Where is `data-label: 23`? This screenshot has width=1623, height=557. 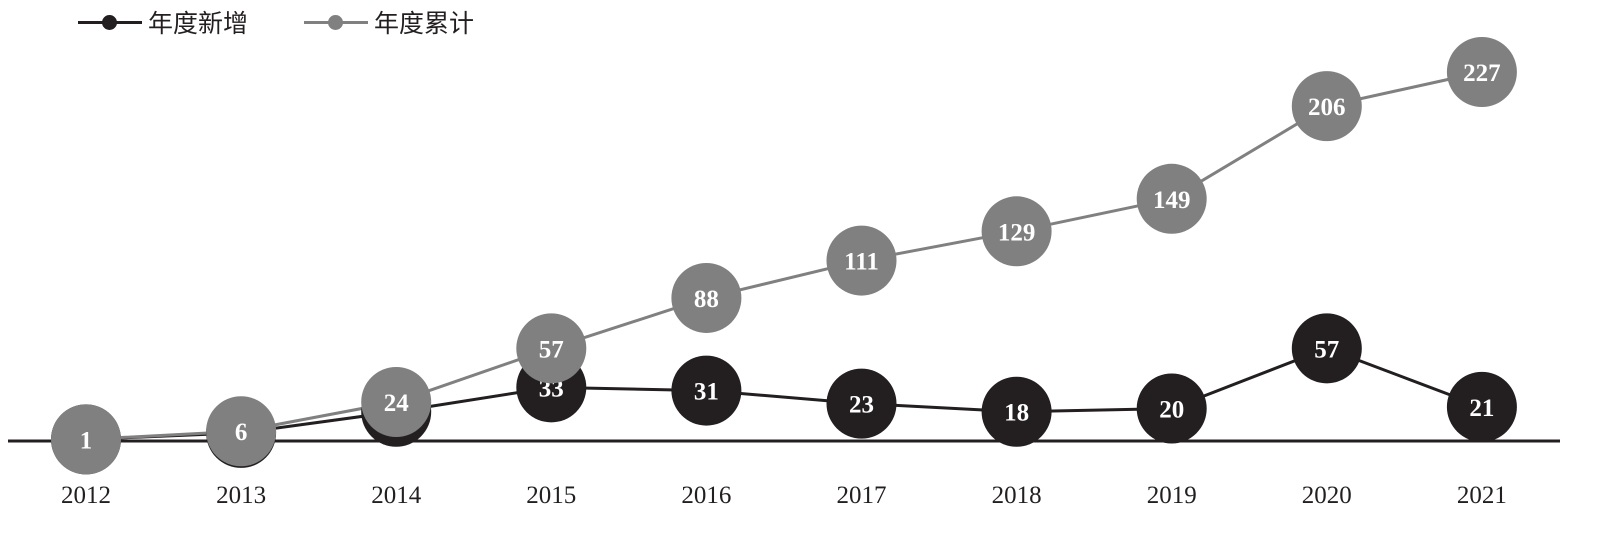
data-label: 23 is located at coordinates (861, 405).